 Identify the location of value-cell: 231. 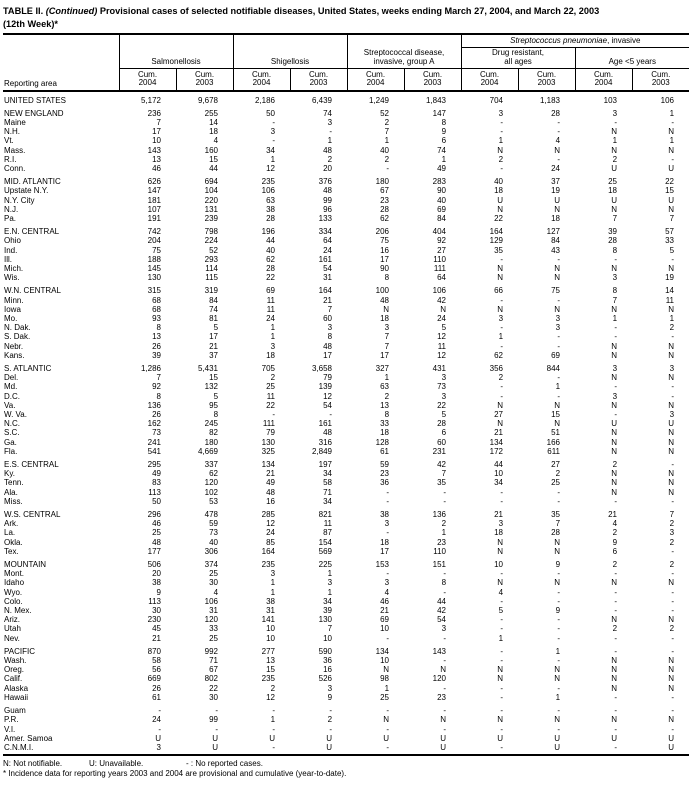
(439, 451).